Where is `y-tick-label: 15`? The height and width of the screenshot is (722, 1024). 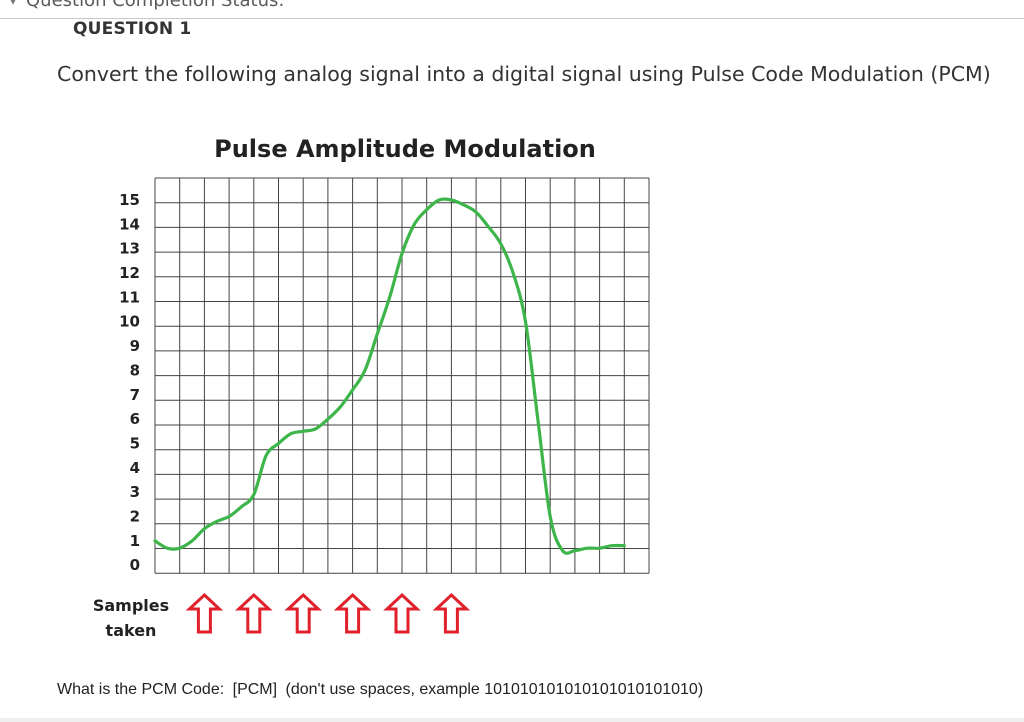
y-tick-label: 15 is located at coordinates (129, 200).